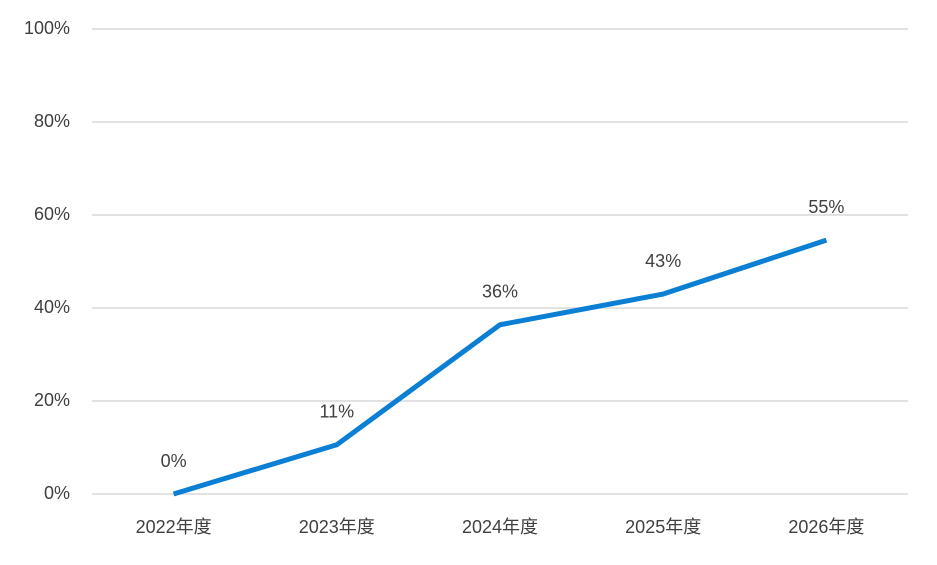  I want to click on y-tick-label: 60%, so click(52, 214).